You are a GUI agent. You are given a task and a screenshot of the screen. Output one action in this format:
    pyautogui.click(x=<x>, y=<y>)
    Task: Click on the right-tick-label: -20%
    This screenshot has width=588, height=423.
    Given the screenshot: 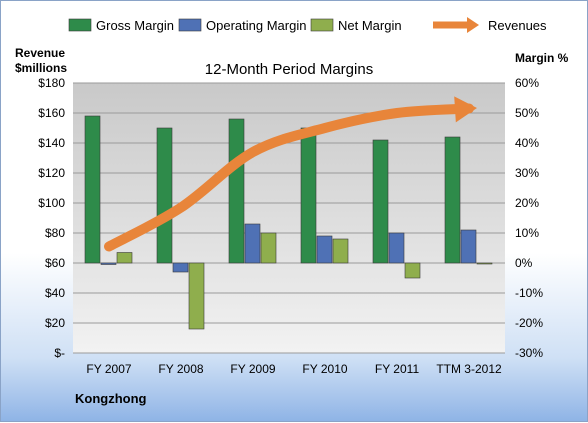 What is the action you would take?
    pyautogui.click(x=529, y=323)
    